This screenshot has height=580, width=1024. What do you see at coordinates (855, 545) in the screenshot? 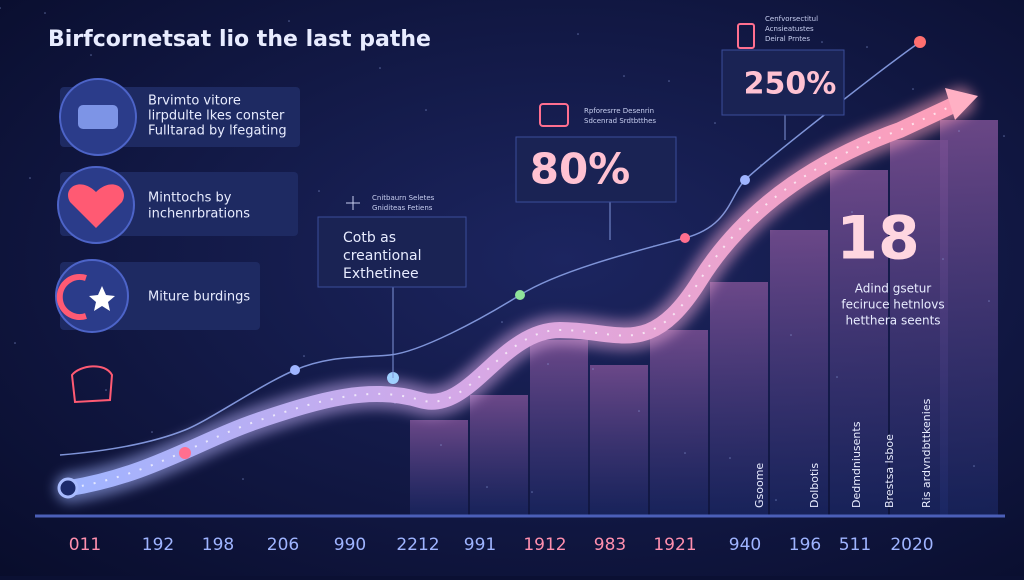
I see `axis-label: 511` at bounding box center [855, 545].